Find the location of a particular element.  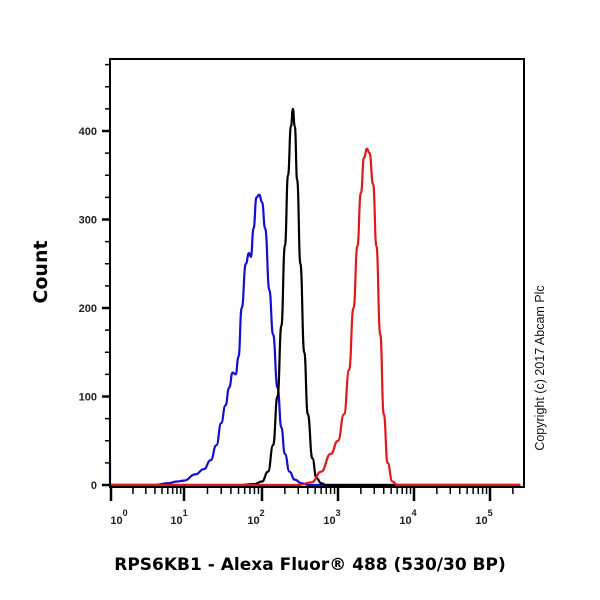

y-axis: 0 100 200 300 400 is located at coordinates (94, 277).